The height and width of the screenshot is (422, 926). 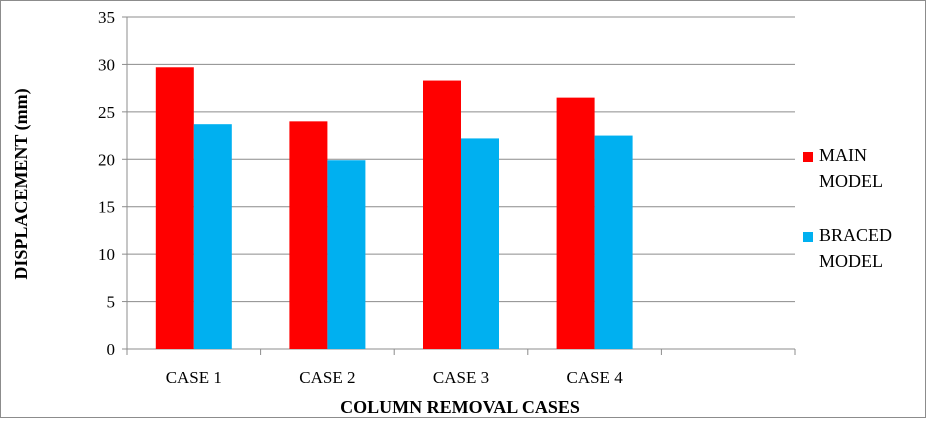 I want to click on x-tick-label: CASE 2, so click(x=327, y=377).